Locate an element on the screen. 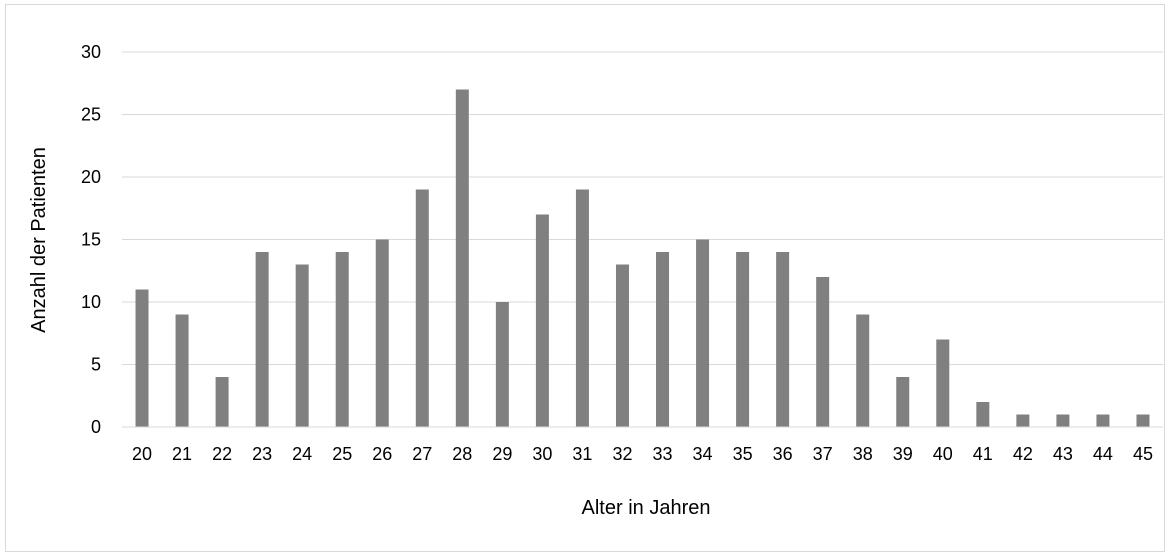  x-tick-label: 30 is located at coordinates (542, 454).